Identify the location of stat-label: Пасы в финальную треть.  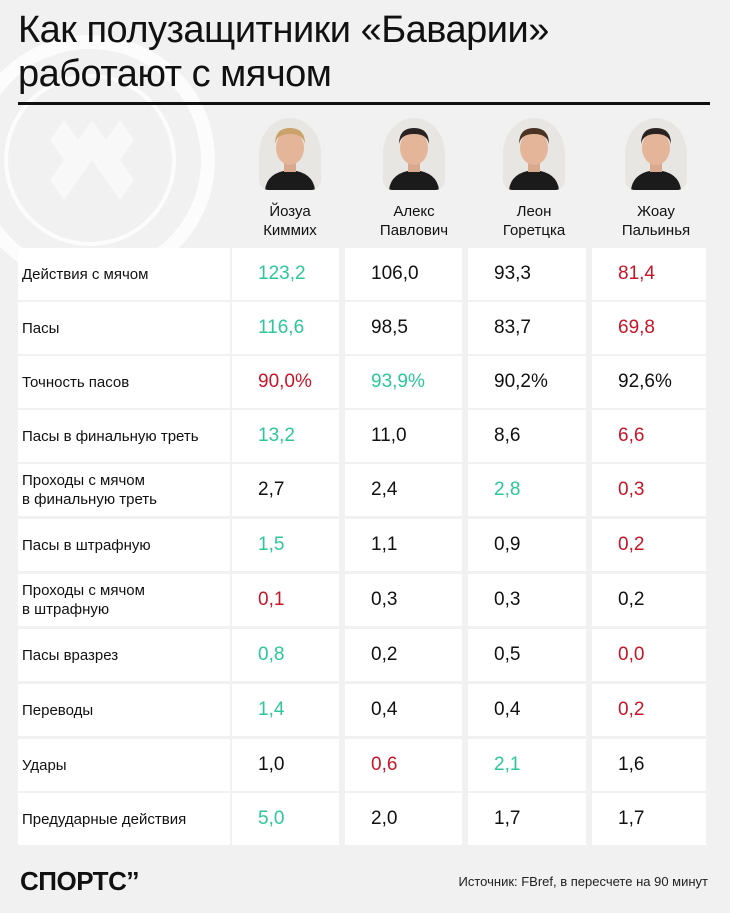
(129, 436).